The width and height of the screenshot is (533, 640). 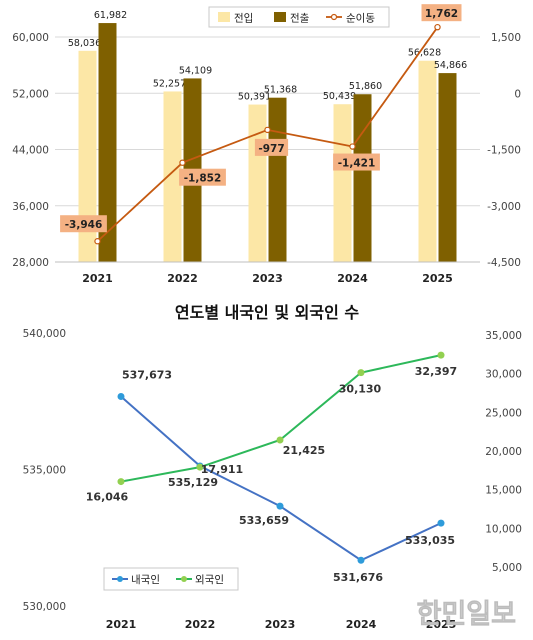 What do you see at coordinates (280, 17) in the screenshot?
I see `legend-swatch-out` at bounding box center [280, 17].